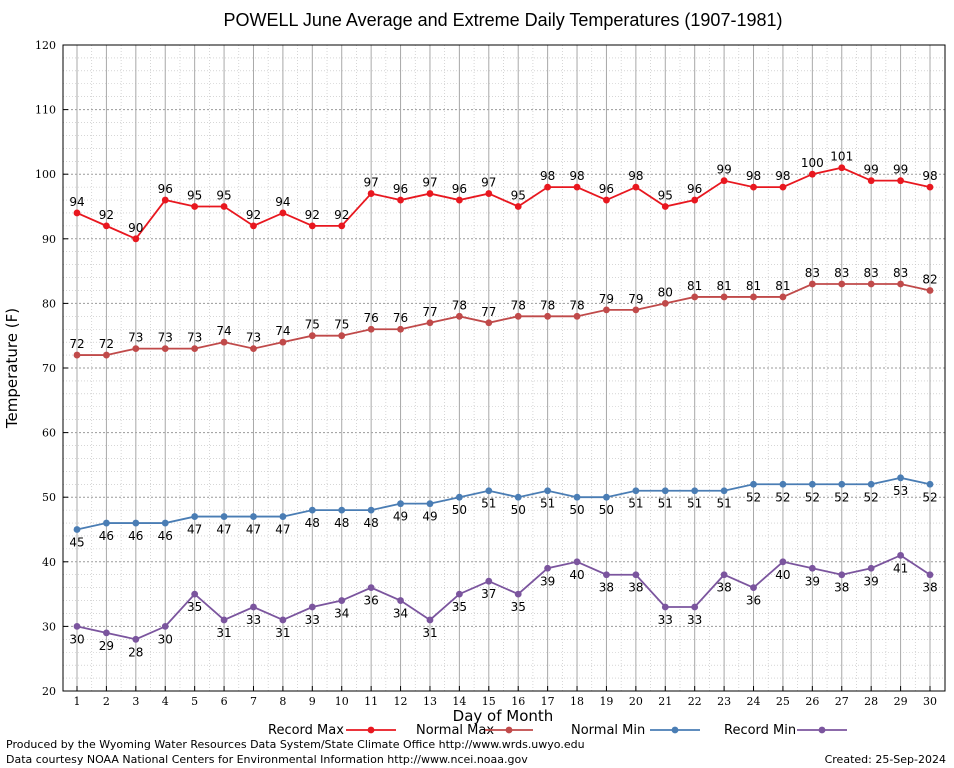  What do you see at coordinates (782, 497) in the screenshot?
I see `data-label: 52` at bounding box center [782, 497].